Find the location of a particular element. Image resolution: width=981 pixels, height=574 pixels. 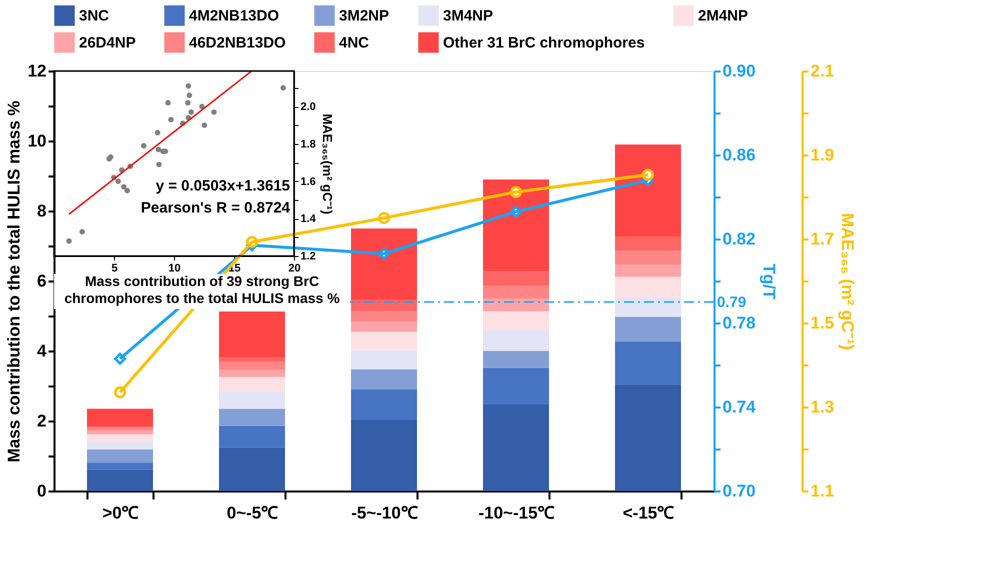

y2-tick-label: 0.78 is located at coordinates (739, 323).